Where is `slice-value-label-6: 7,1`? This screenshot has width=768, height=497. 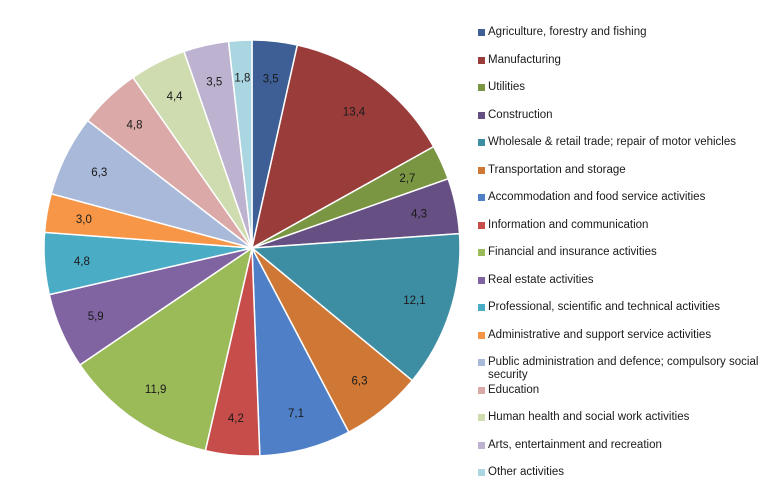 slice-value-label-6: 7,1 is located at coordinates (296, 414).